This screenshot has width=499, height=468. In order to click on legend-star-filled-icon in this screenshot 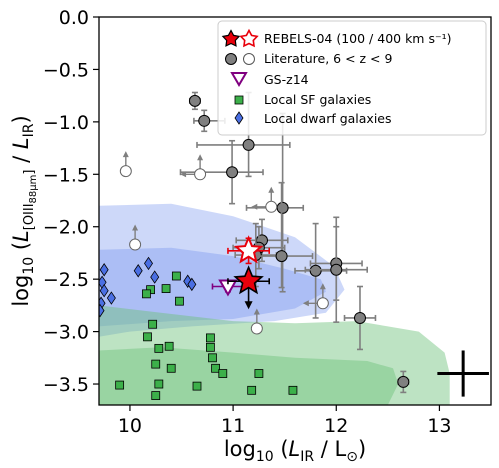, I will do `click(231, 38)`.